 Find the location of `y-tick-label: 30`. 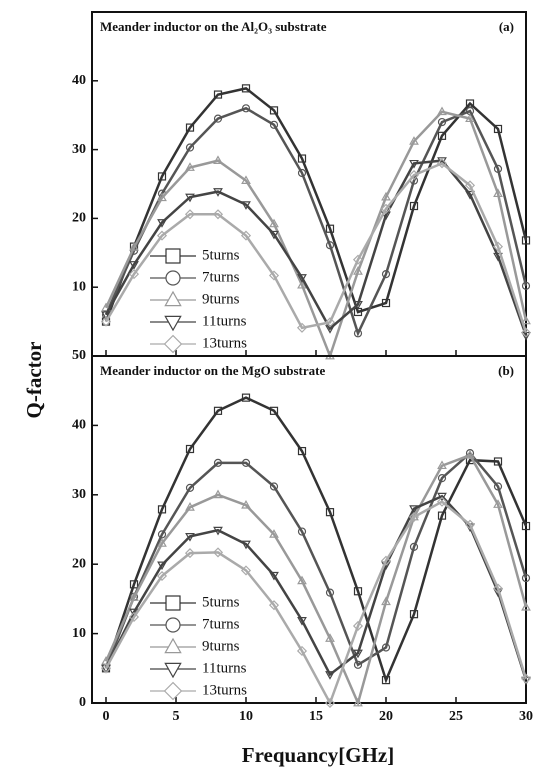

y-tick-label: 30 is located at coordinates (79, 494).